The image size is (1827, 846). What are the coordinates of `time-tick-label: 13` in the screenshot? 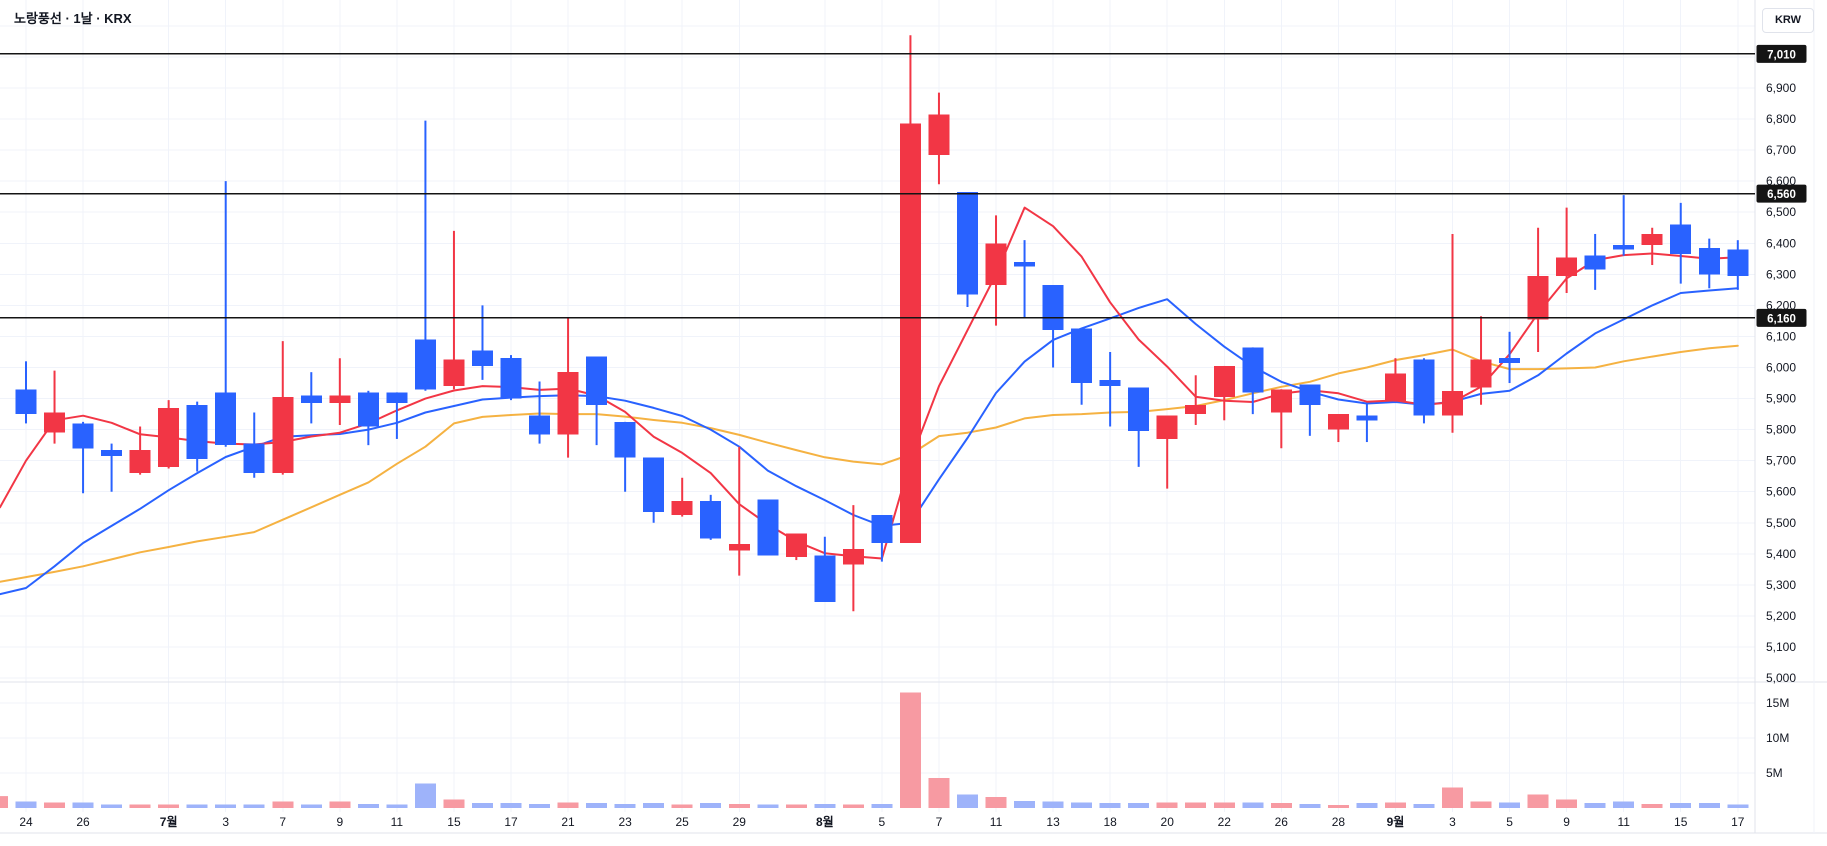 It's located at (1053, 822).